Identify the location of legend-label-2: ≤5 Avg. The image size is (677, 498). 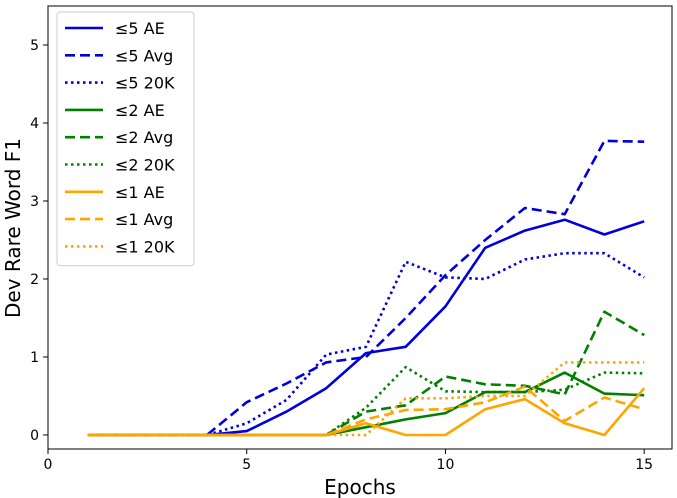
(144, 55).